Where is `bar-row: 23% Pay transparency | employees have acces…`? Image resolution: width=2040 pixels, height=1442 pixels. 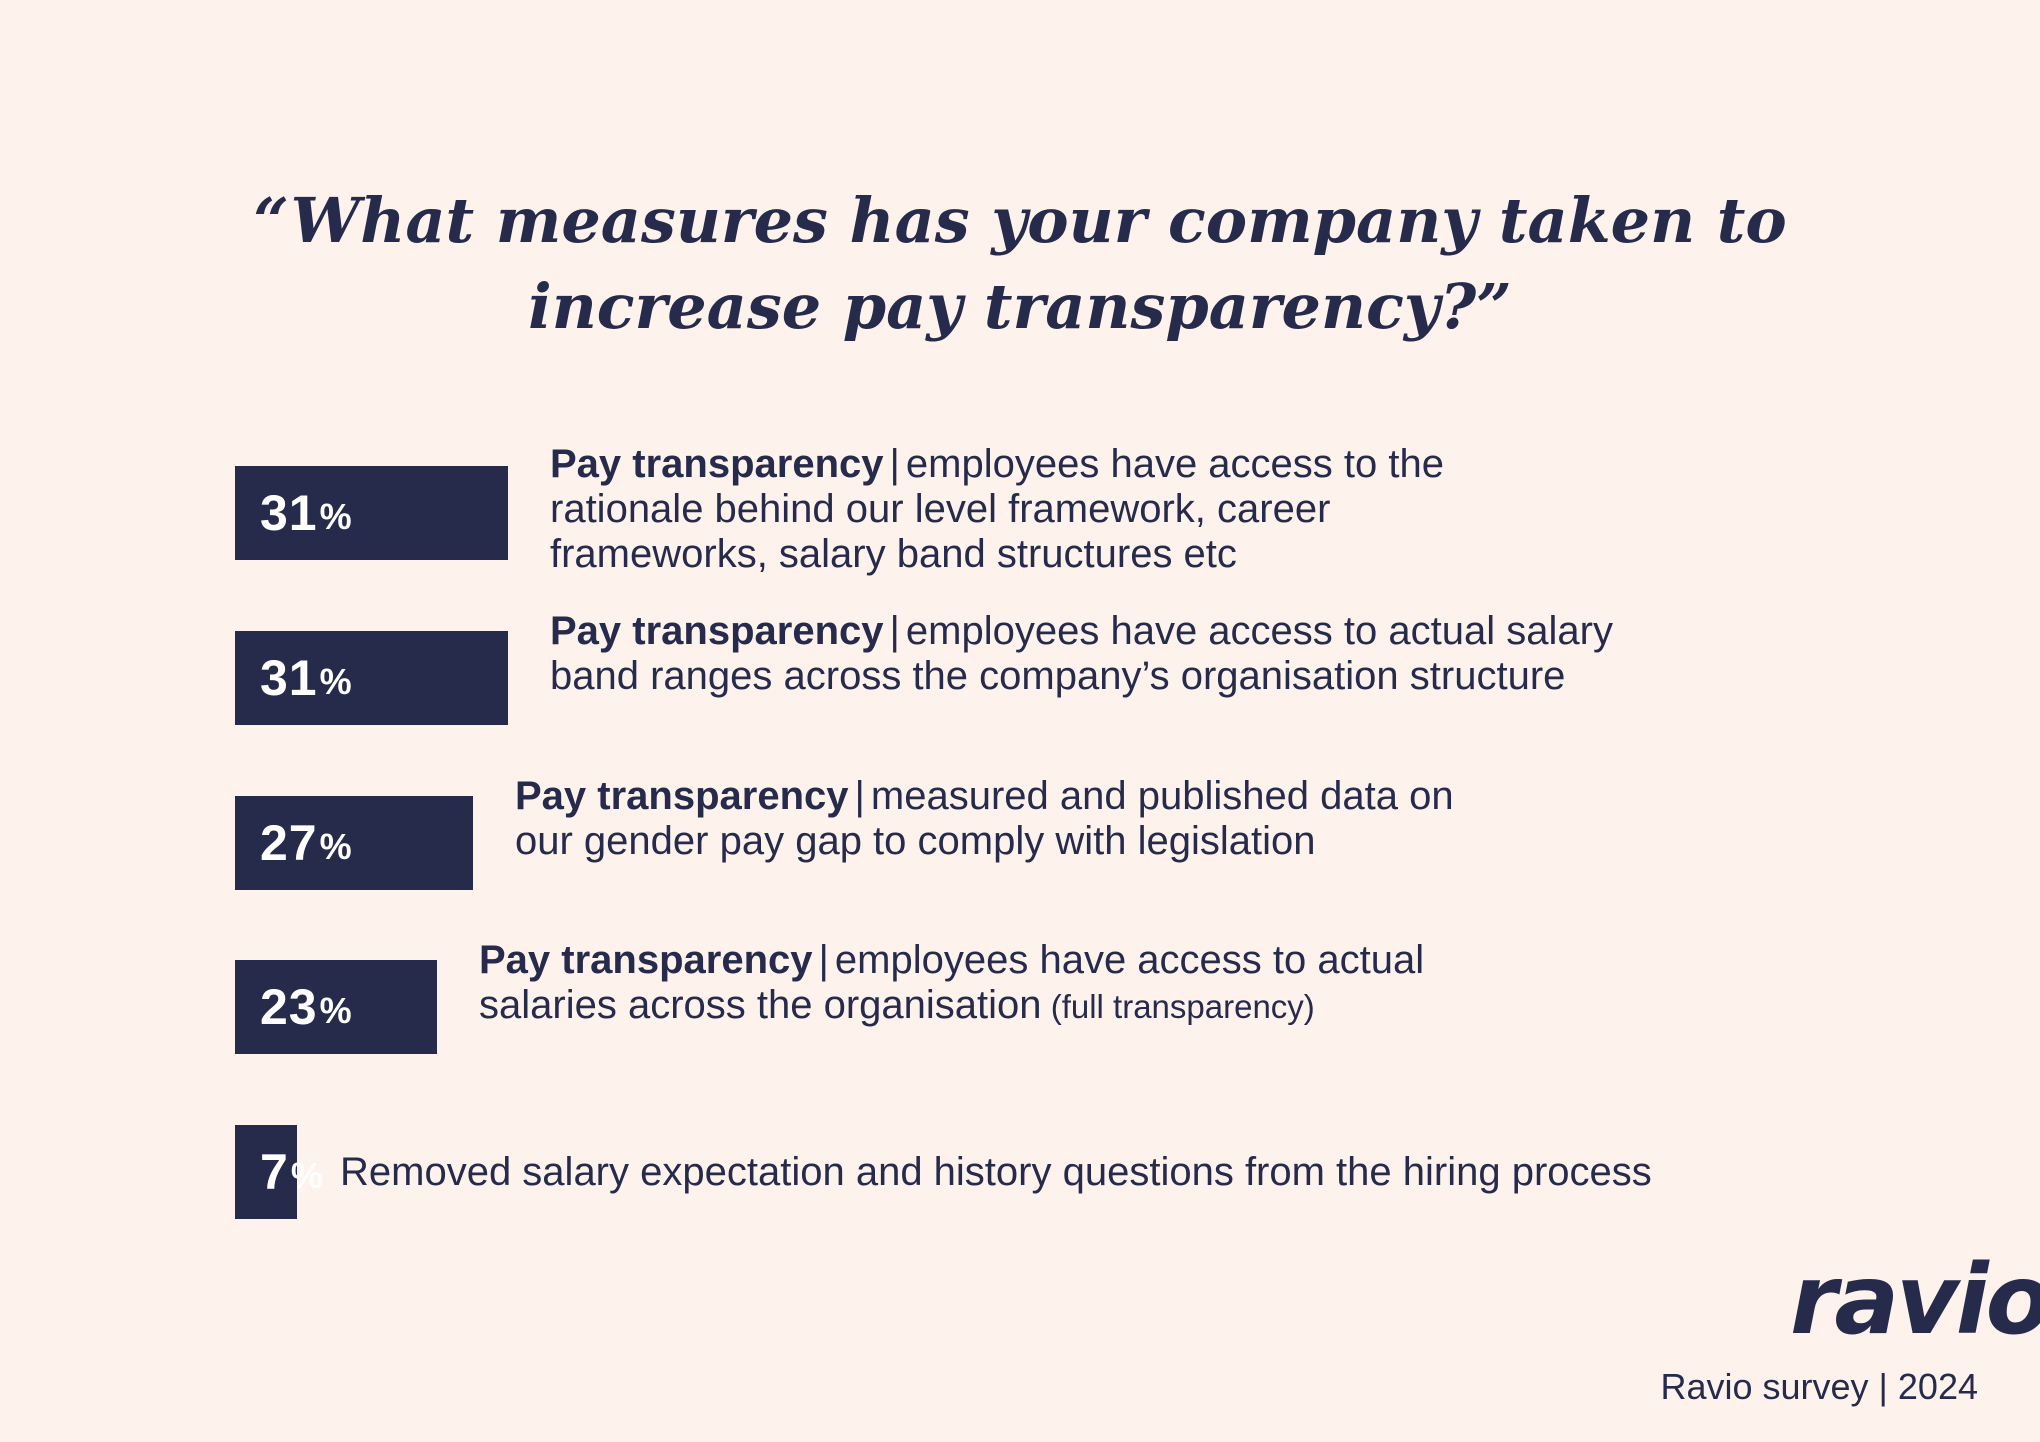
bar-row: 23% Pay transparency | employees have acces… is located at coordinates (1020, 996).